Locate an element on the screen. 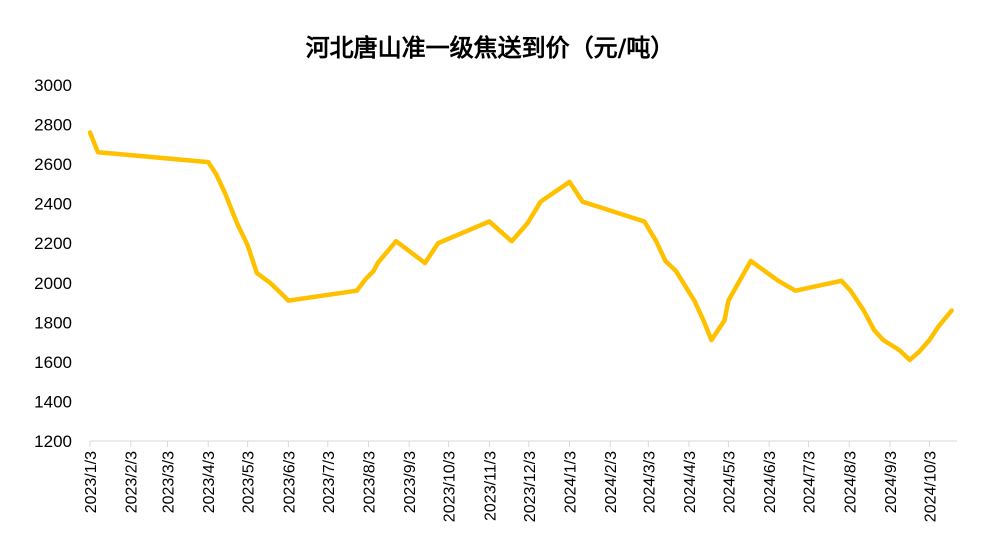 The height and width of the screenshot is (556, 997). x-tick-label: 2023/5/3 is located at coordinates (249, 482).